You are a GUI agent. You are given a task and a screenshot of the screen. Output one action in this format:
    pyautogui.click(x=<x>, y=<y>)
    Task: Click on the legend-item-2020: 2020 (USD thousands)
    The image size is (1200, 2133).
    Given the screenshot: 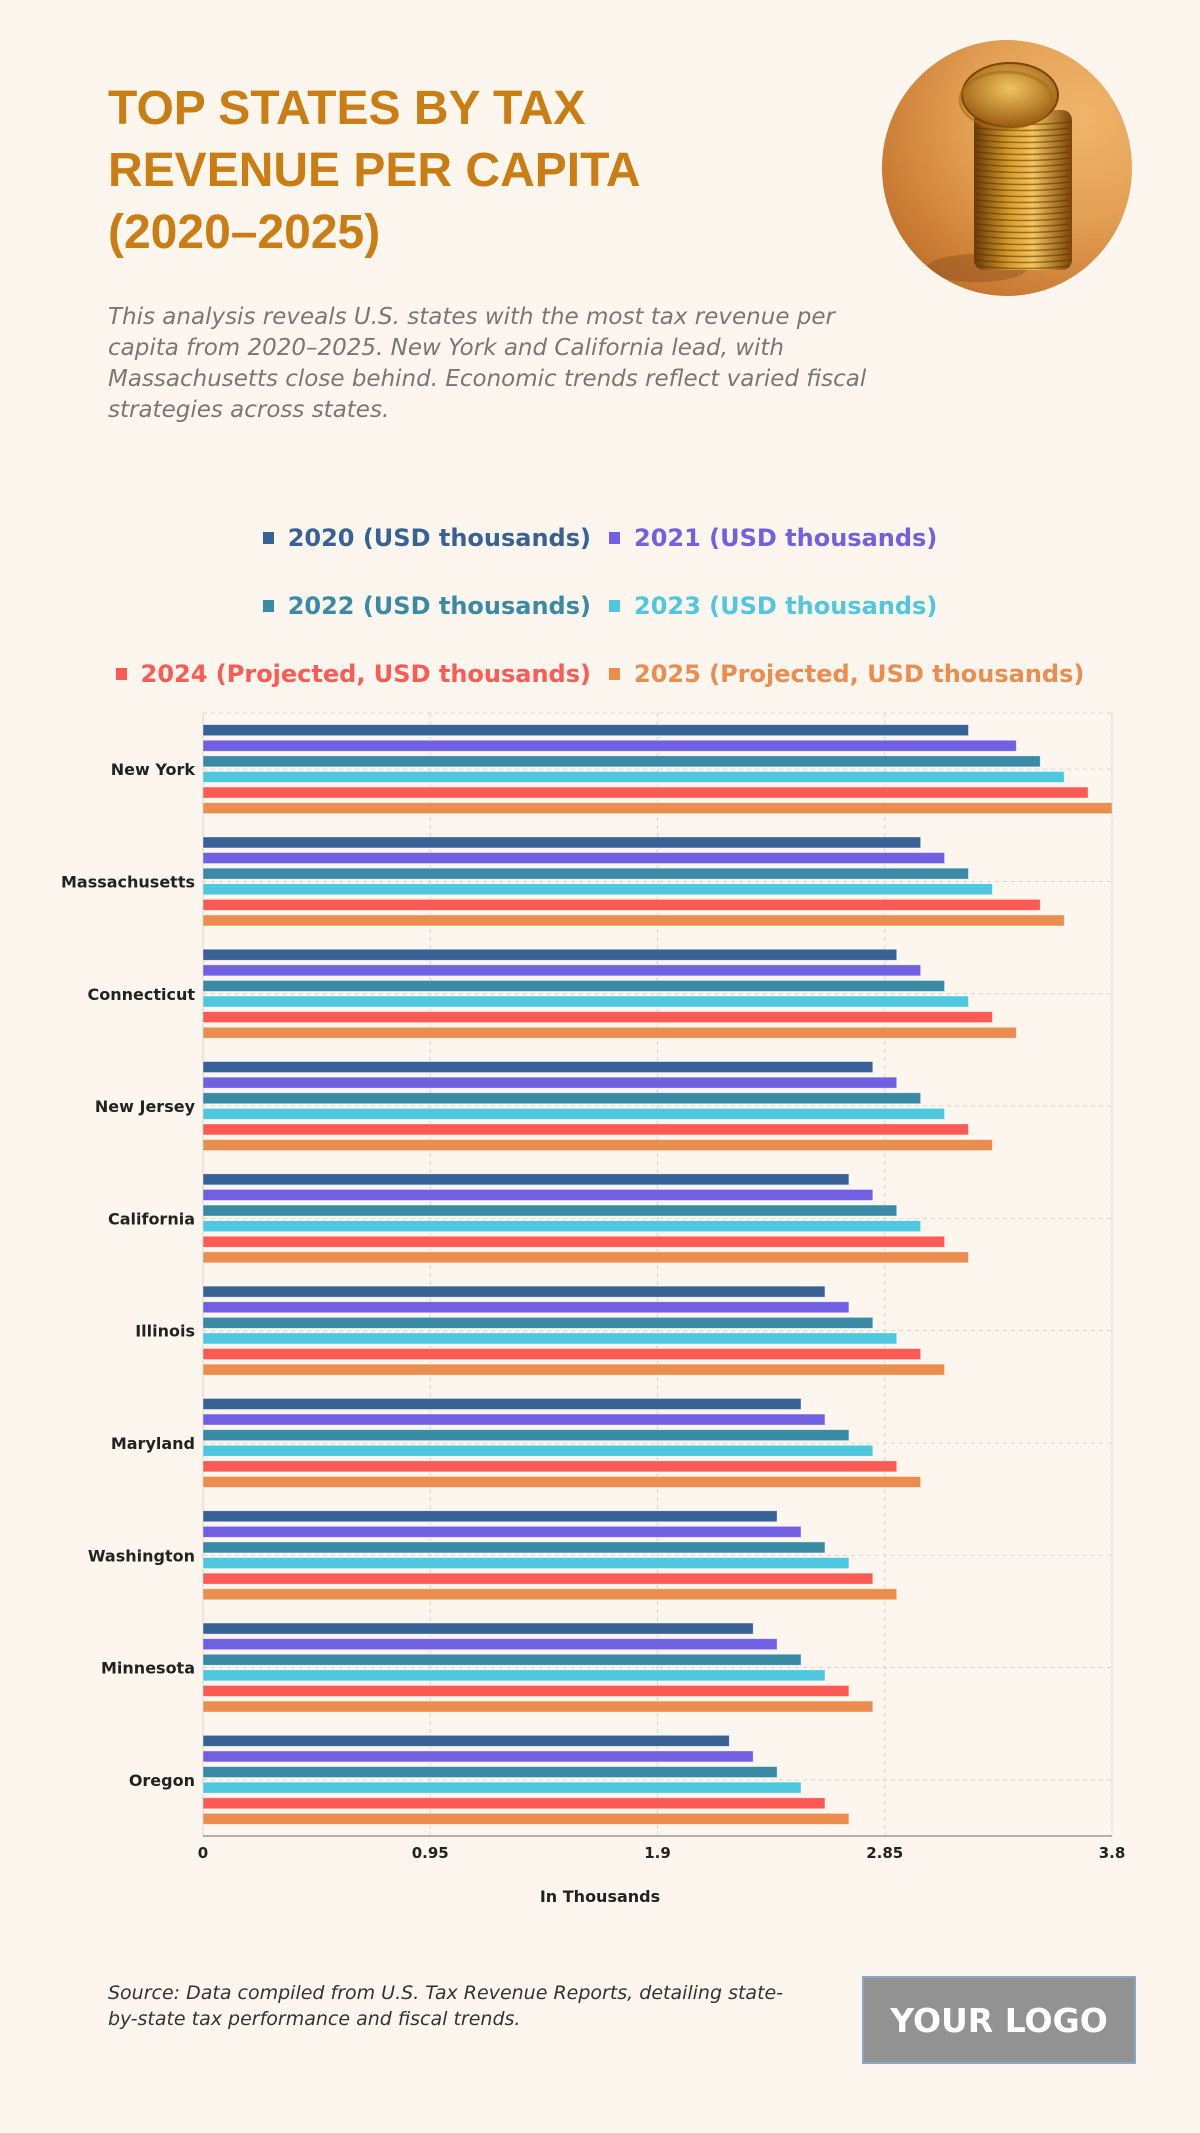 What is the action you would take?
    pyautogui.click(x=426, y=538)
    